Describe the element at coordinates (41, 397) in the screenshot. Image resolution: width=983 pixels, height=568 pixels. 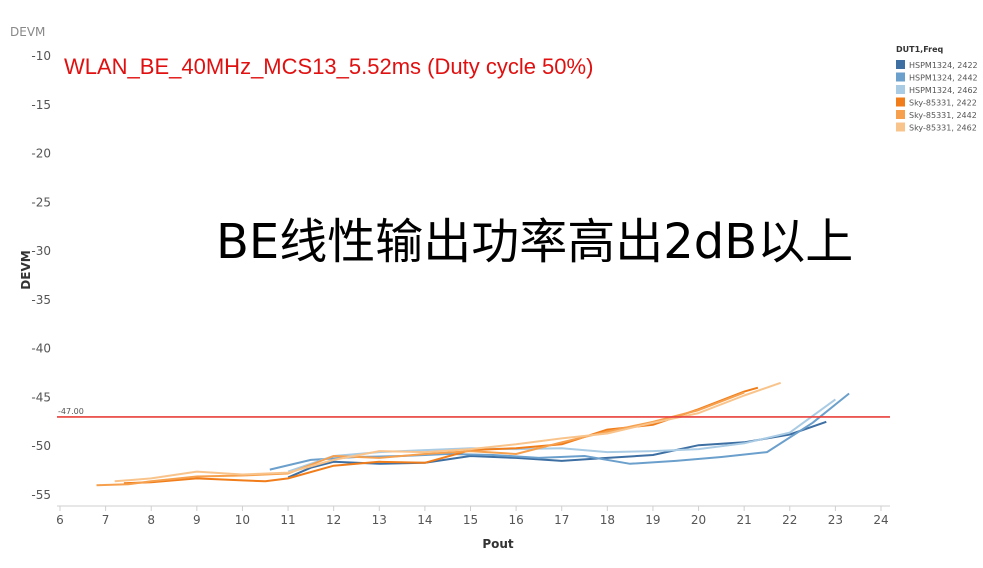
I see `y-tick-label: -45` at that location.